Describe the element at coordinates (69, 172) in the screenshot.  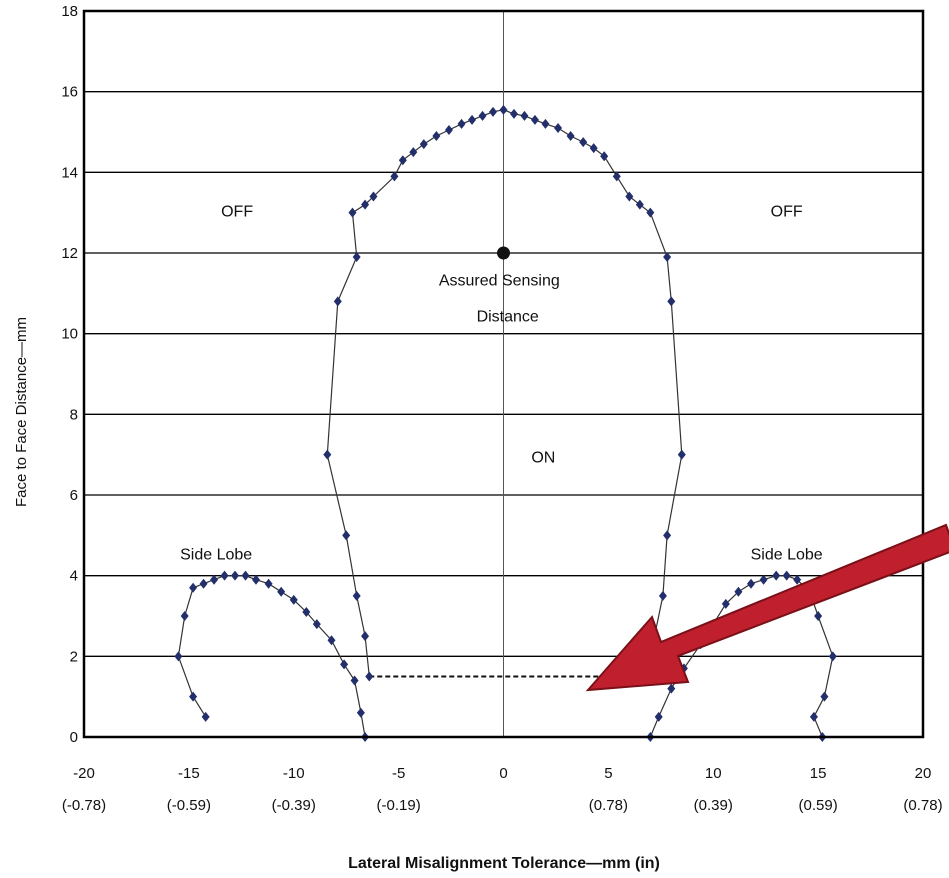
I see `y-tick-label: 14` at that location.